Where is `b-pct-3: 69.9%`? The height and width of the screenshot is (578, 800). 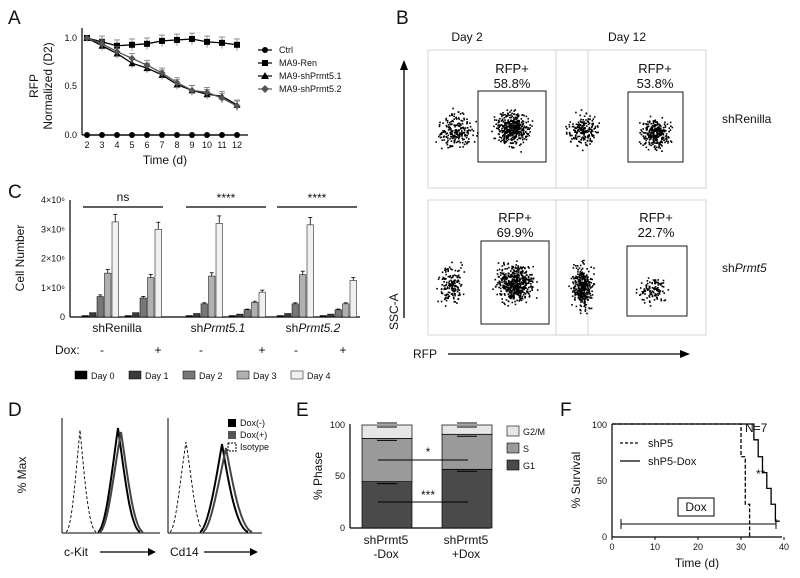 b-pct-3: 69.9% is located at coordinates (515, 232).